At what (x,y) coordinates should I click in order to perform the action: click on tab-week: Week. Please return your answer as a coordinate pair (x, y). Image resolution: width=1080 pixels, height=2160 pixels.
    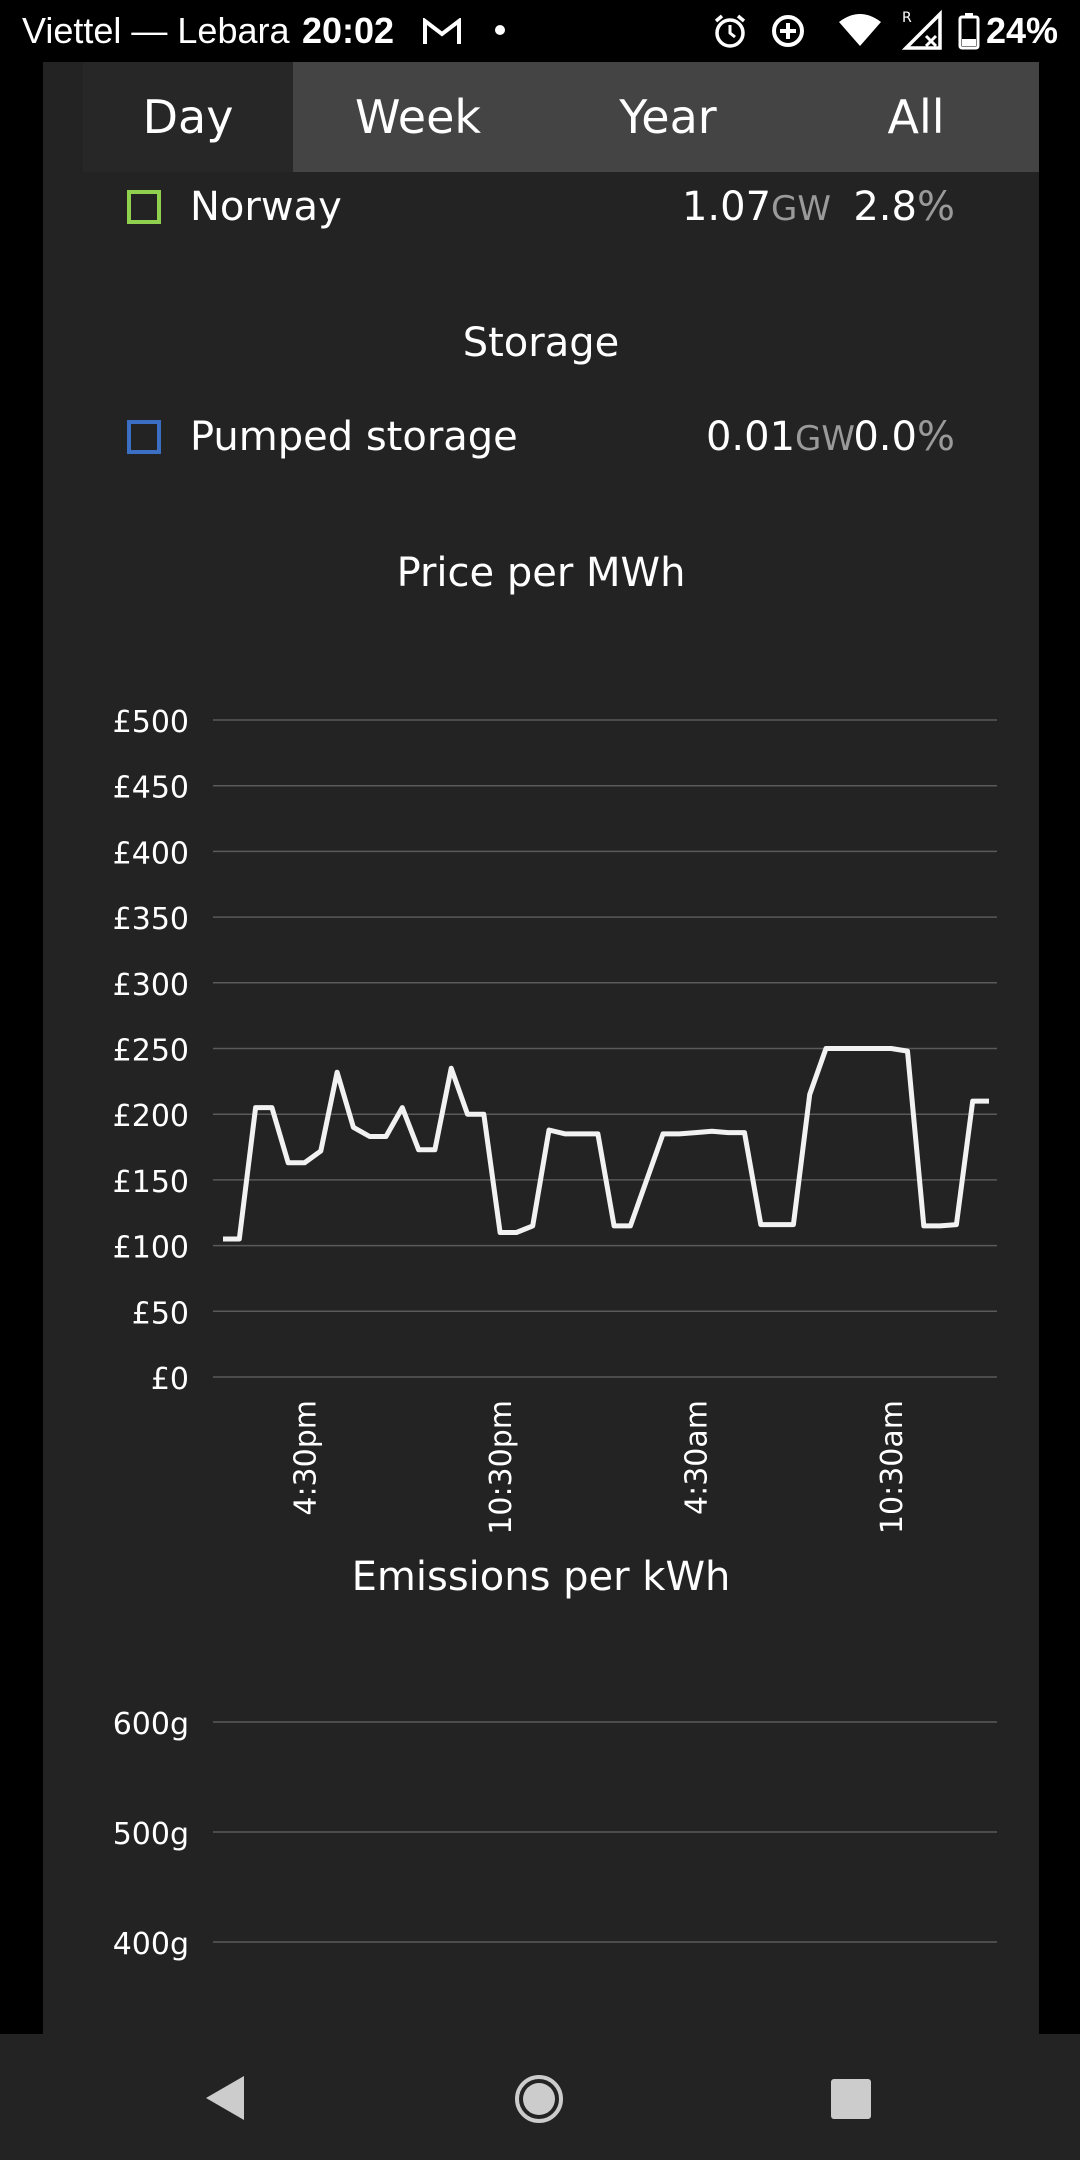
    Looking at the image, I should click on (418, 117).